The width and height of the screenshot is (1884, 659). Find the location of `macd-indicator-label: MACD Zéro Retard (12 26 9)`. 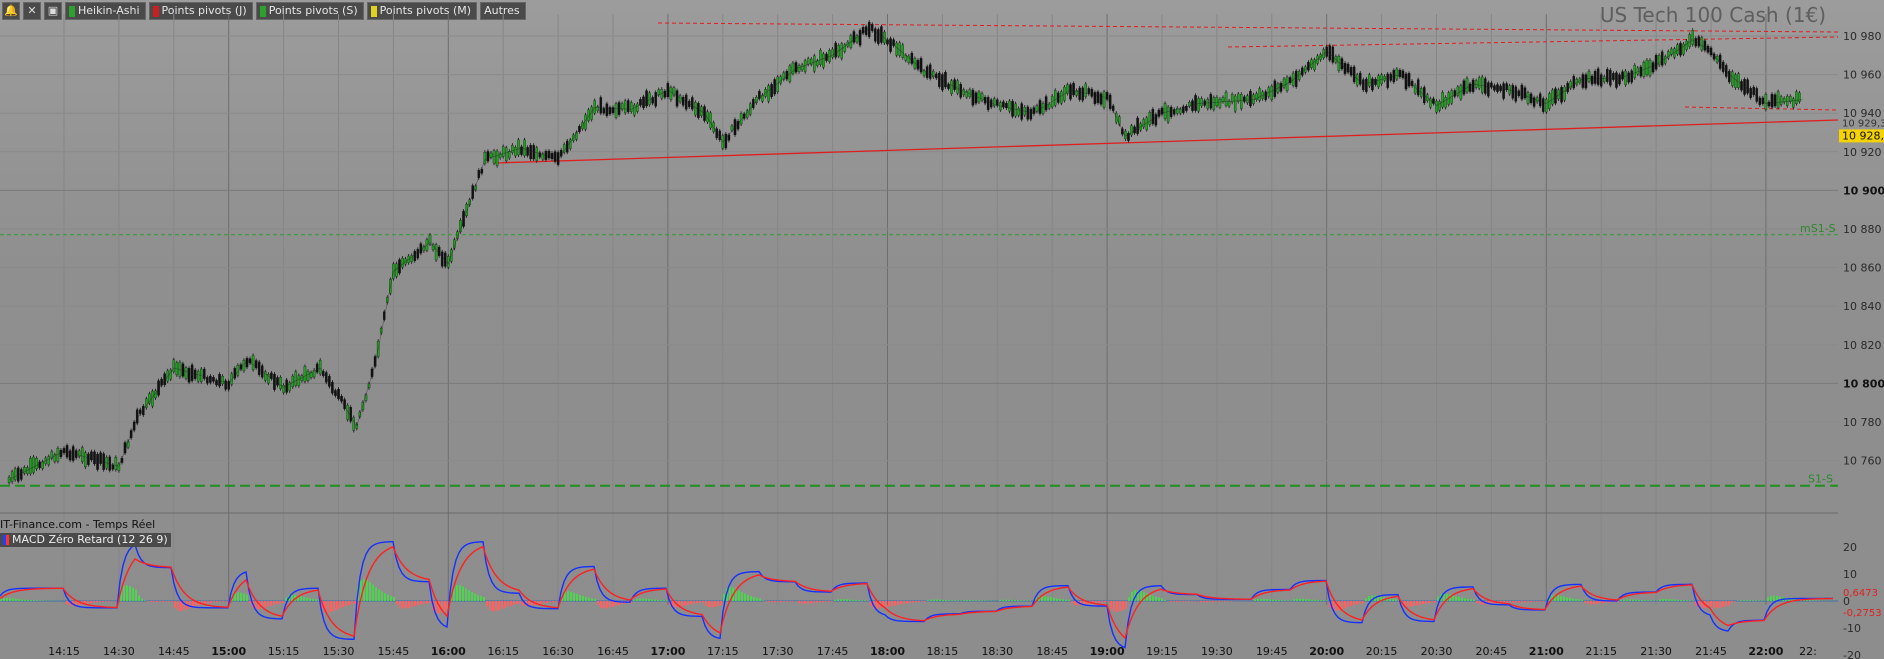

macd-indicator-label: MACD Zéro Retard (12 26 9) is located at coordinates (85, 540).